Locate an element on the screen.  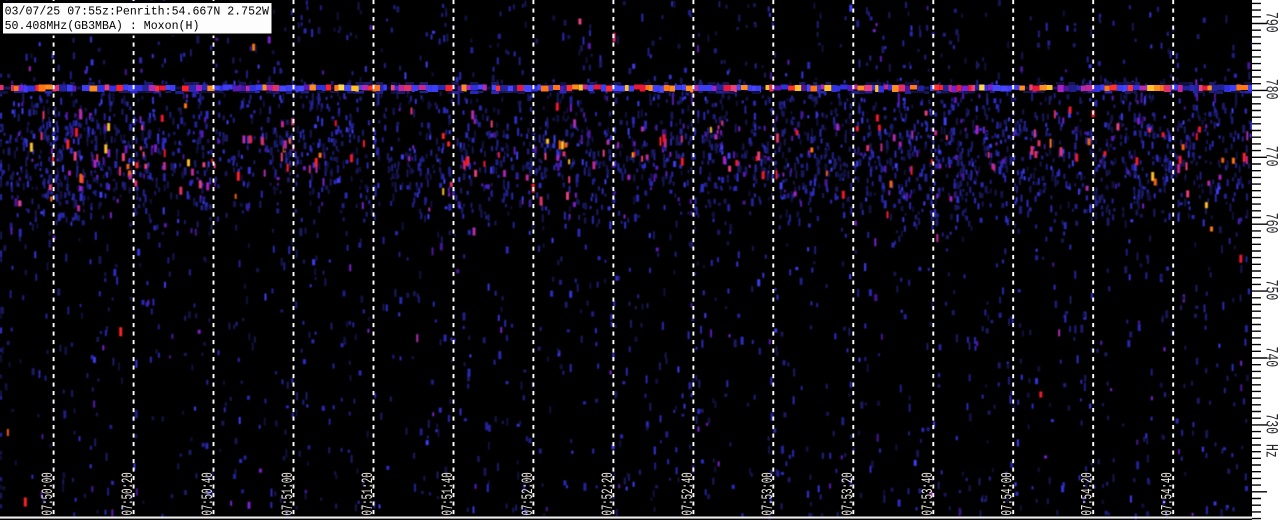
svg-text: 07:50:20 is located at coordinates (128, 493).